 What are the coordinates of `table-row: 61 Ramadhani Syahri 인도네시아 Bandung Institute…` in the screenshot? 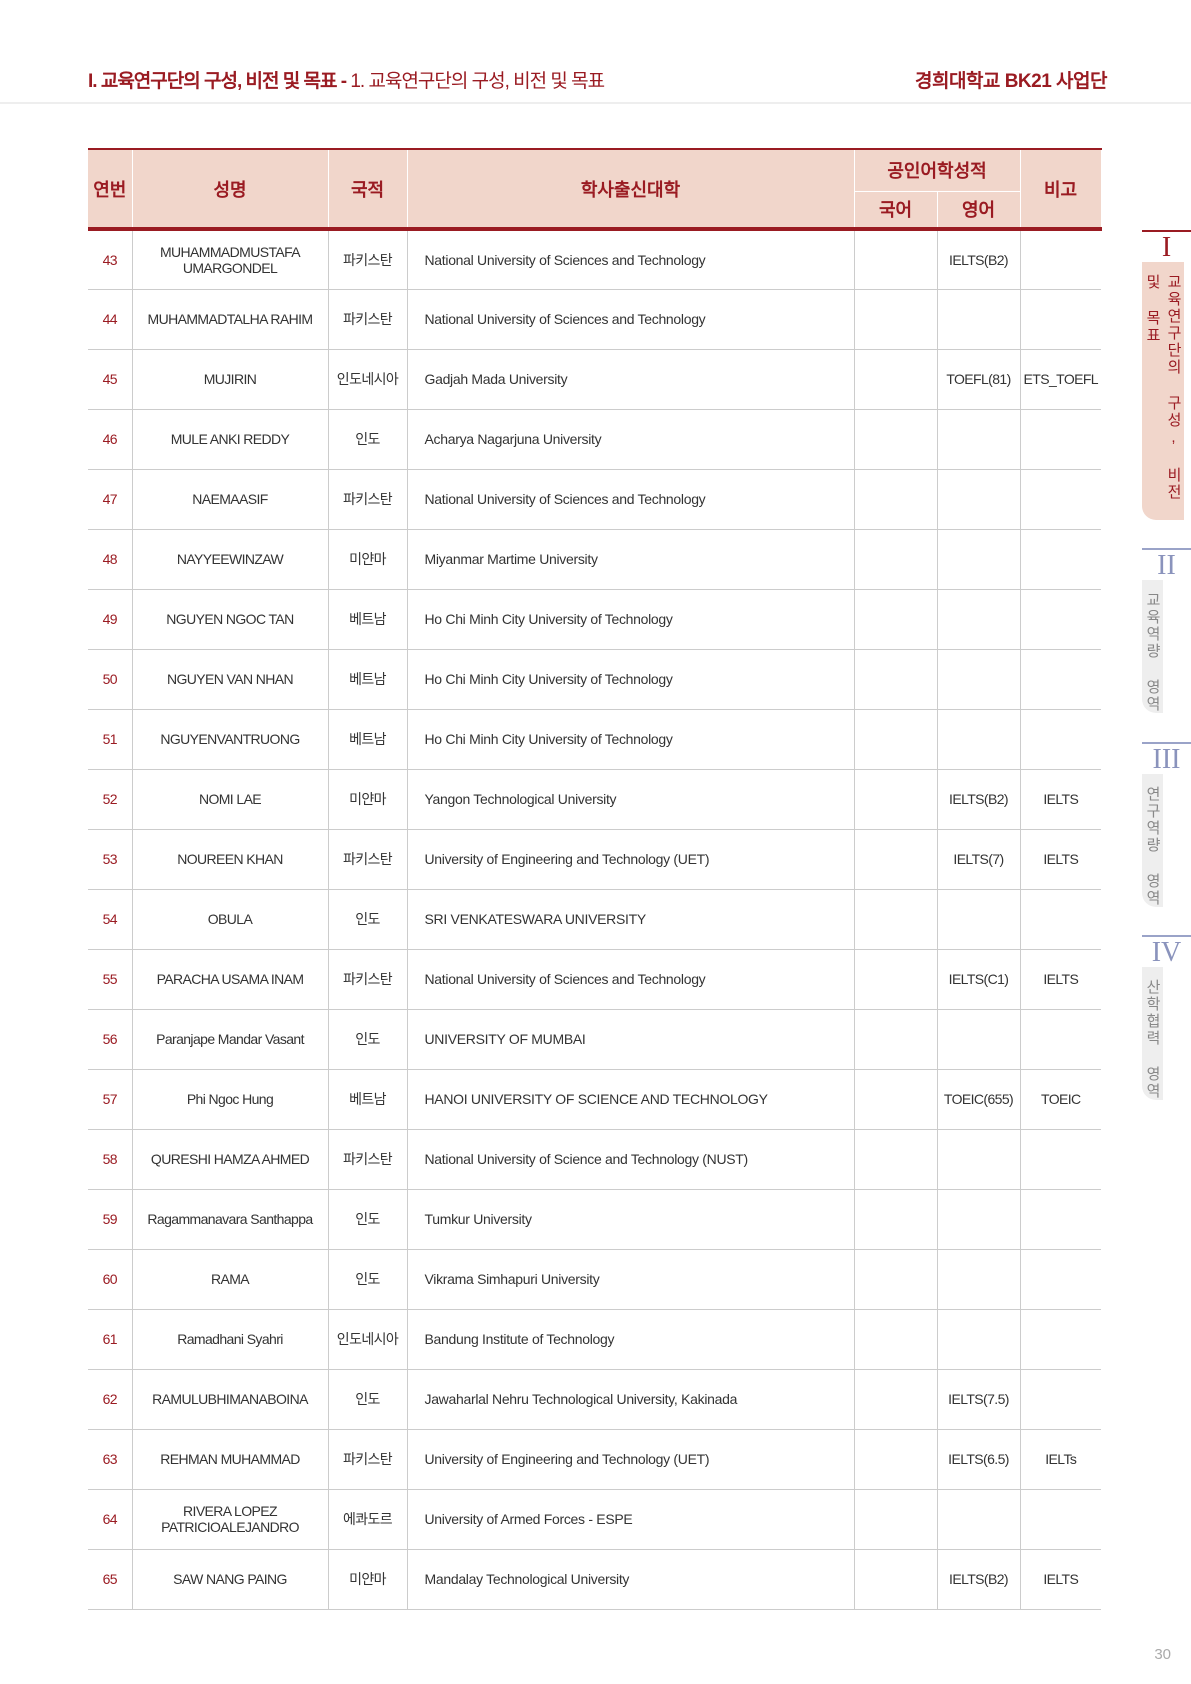 It's located at (595, 1339).